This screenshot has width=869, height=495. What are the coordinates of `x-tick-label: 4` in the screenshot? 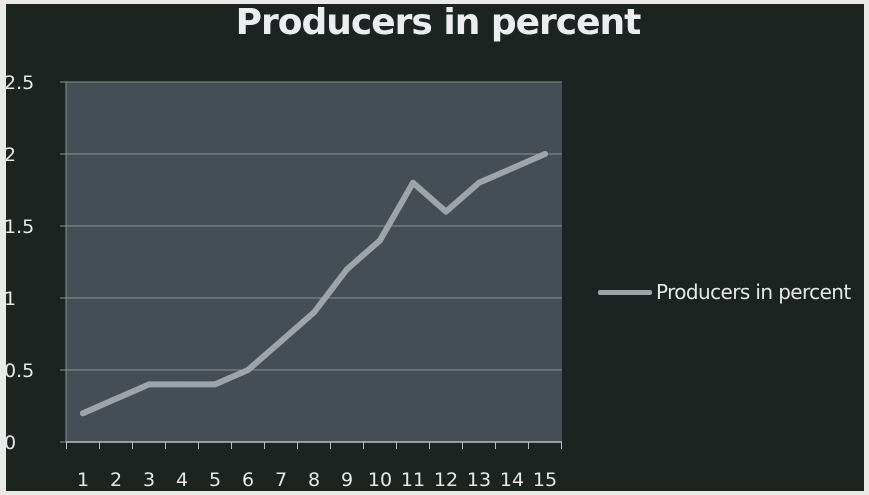 It's located at (182, 480).